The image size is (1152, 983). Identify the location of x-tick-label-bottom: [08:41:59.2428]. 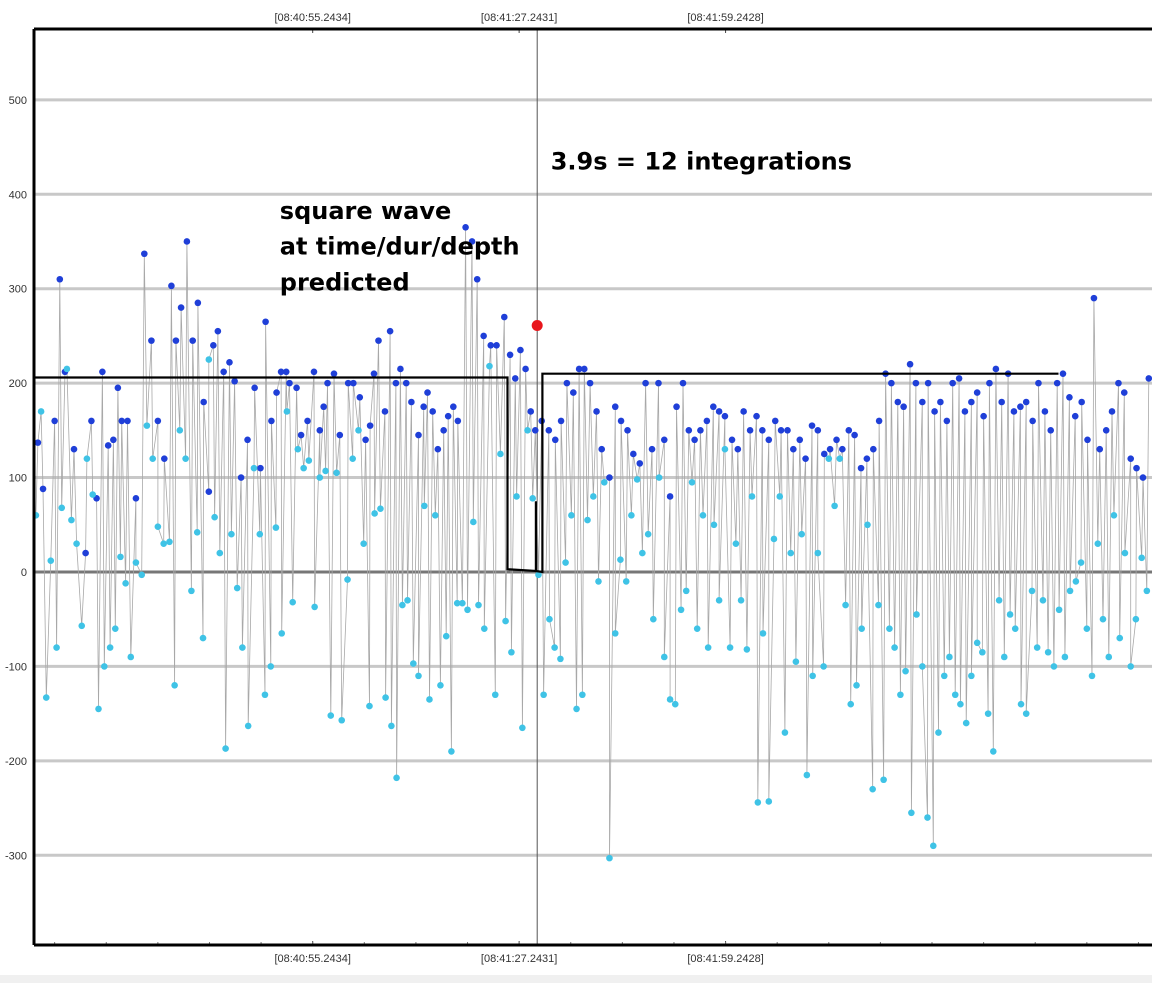
(725, 959).